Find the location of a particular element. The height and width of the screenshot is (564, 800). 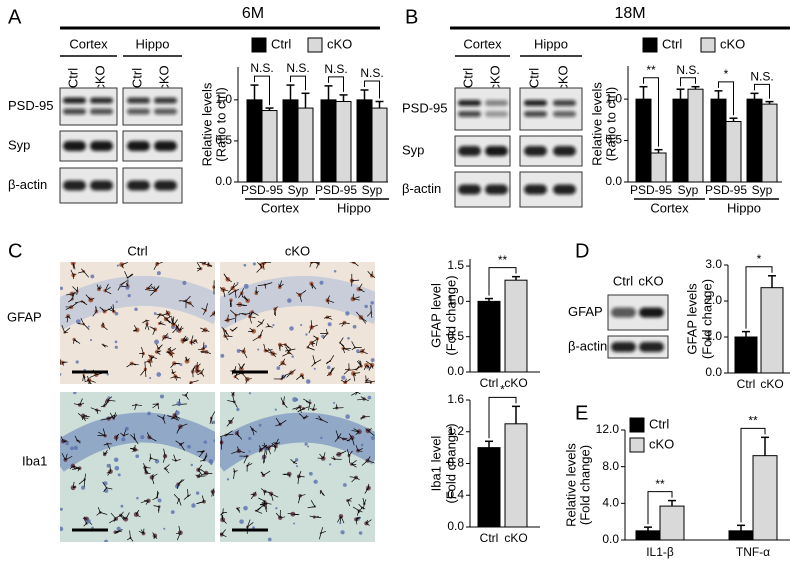

region-label: Cortex is located at coordinates (482, 43).